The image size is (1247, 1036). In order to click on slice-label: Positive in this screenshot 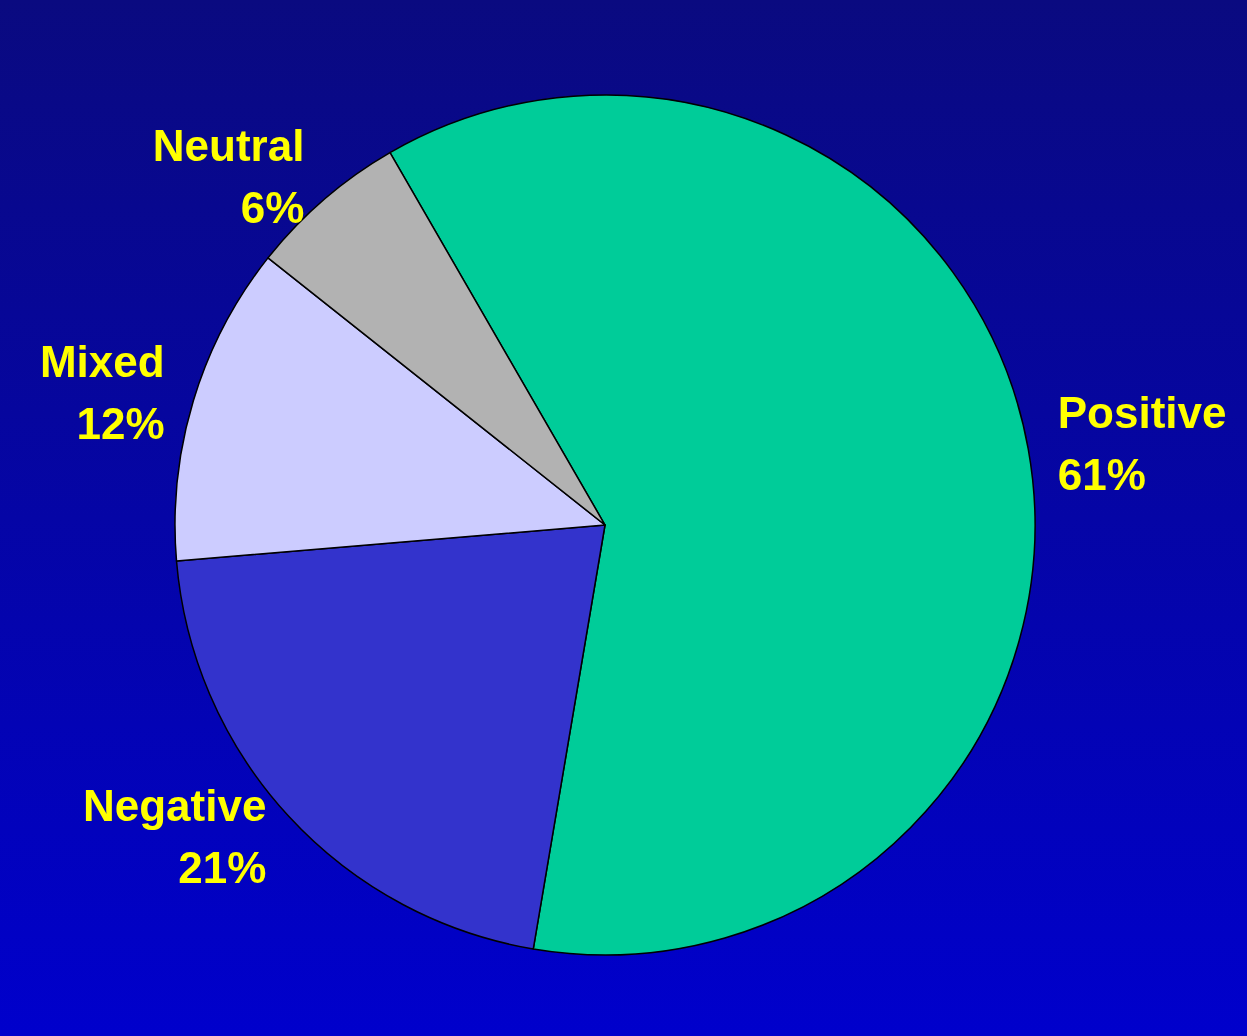, I will do `click(1142, 413)`.